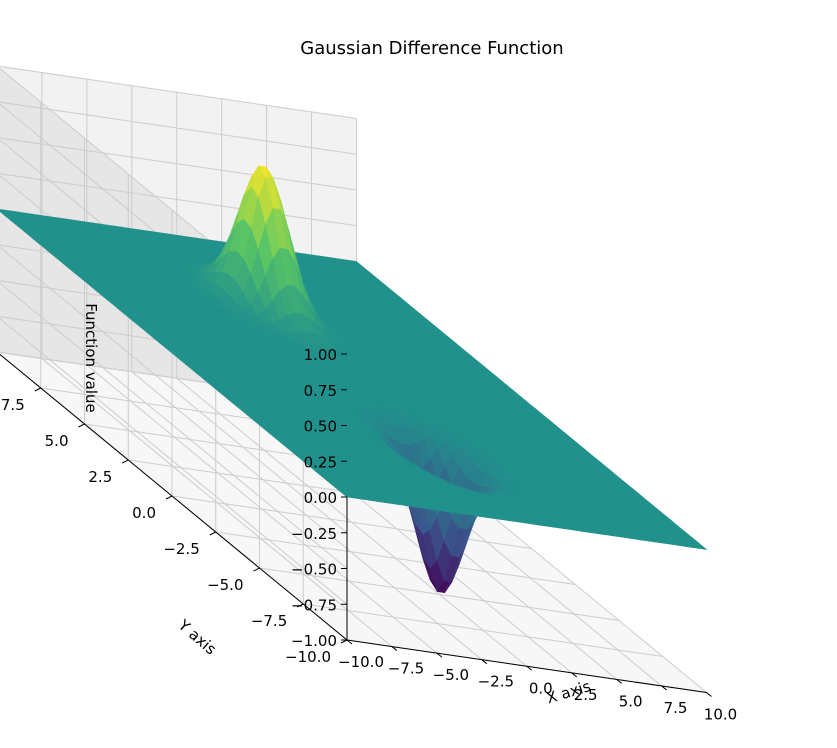  I want to click on y-tick-label: 7.5, so click(13, 405).